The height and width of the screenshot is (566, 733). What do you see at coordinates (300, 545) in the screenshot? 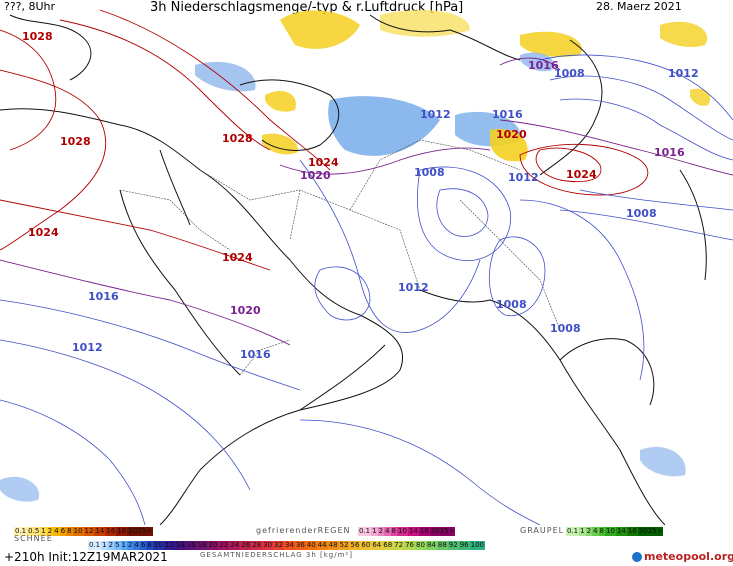
I see `legend-swatch: 36` at bounding box center [300, 545].